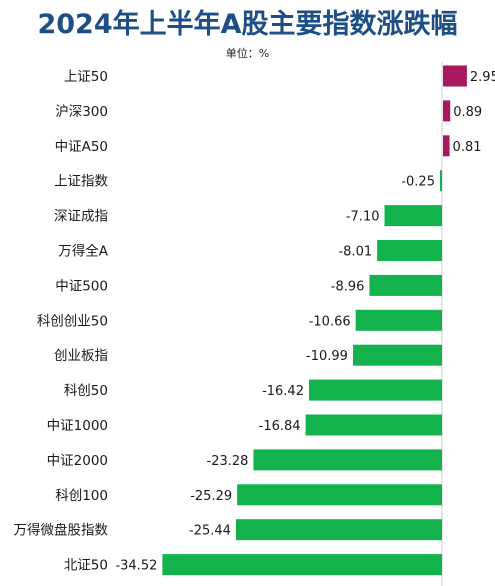 The height and width of the screenshot is (586, 495). Describe the element at coordinates (330, 321) in the screenshot. I see `value-label: -10.66` at that location.